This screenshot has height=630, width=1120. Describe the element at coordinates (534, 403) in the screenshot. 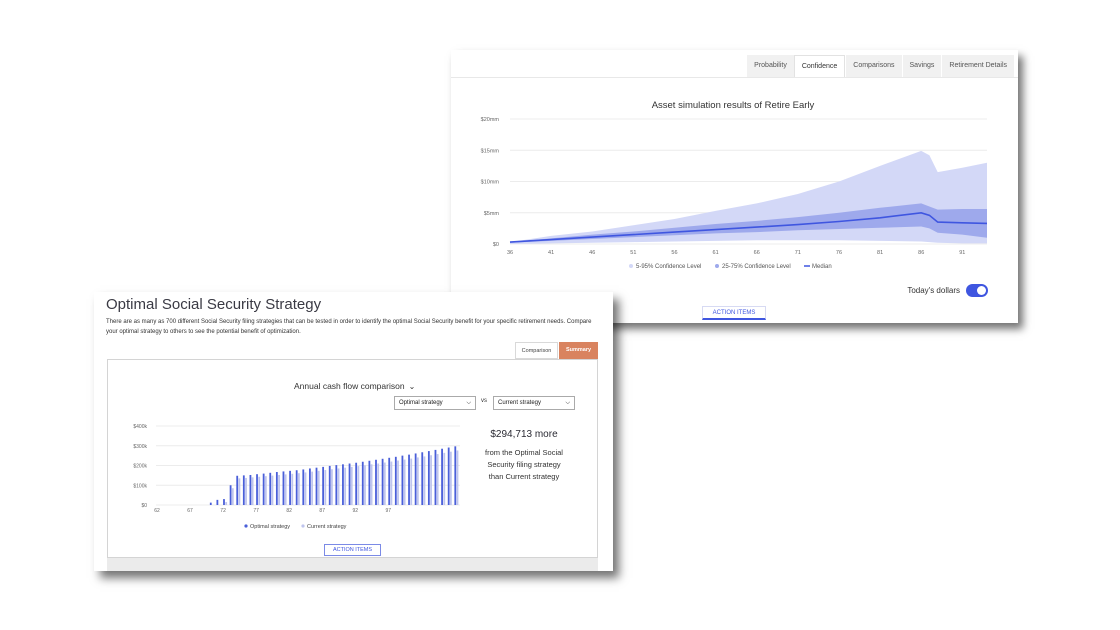

I see `strategy-select-b: Current strategy ⌵` at that location.